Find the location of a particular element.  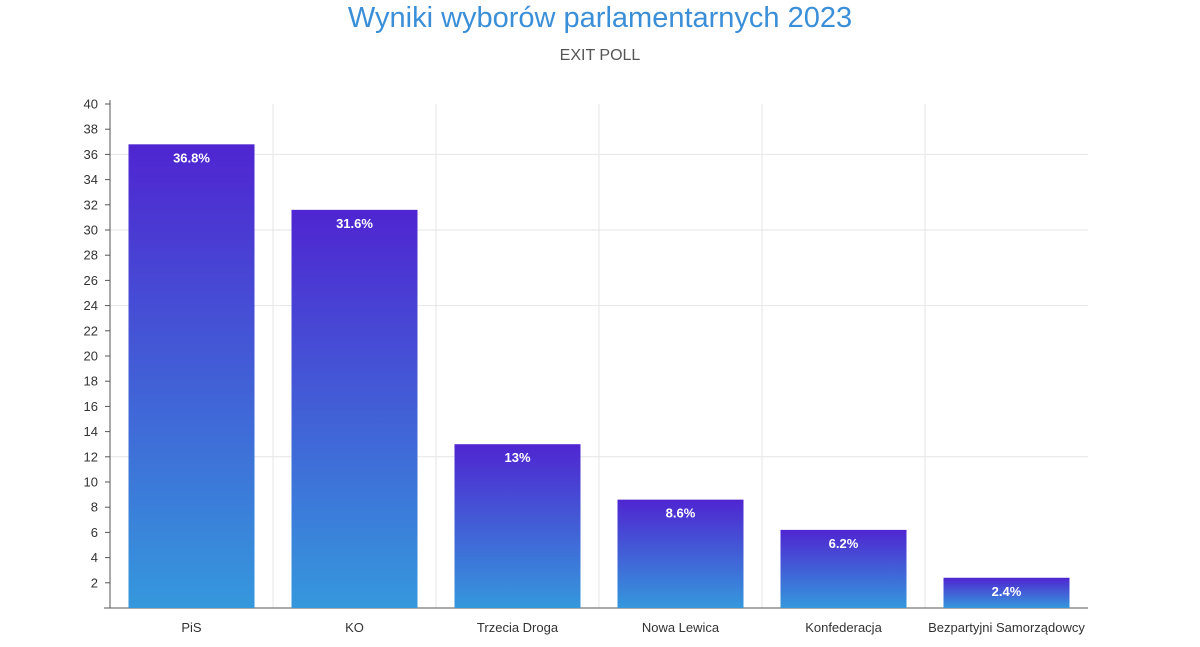

y-tick-label: 10 is located at coordinates (91, 482).